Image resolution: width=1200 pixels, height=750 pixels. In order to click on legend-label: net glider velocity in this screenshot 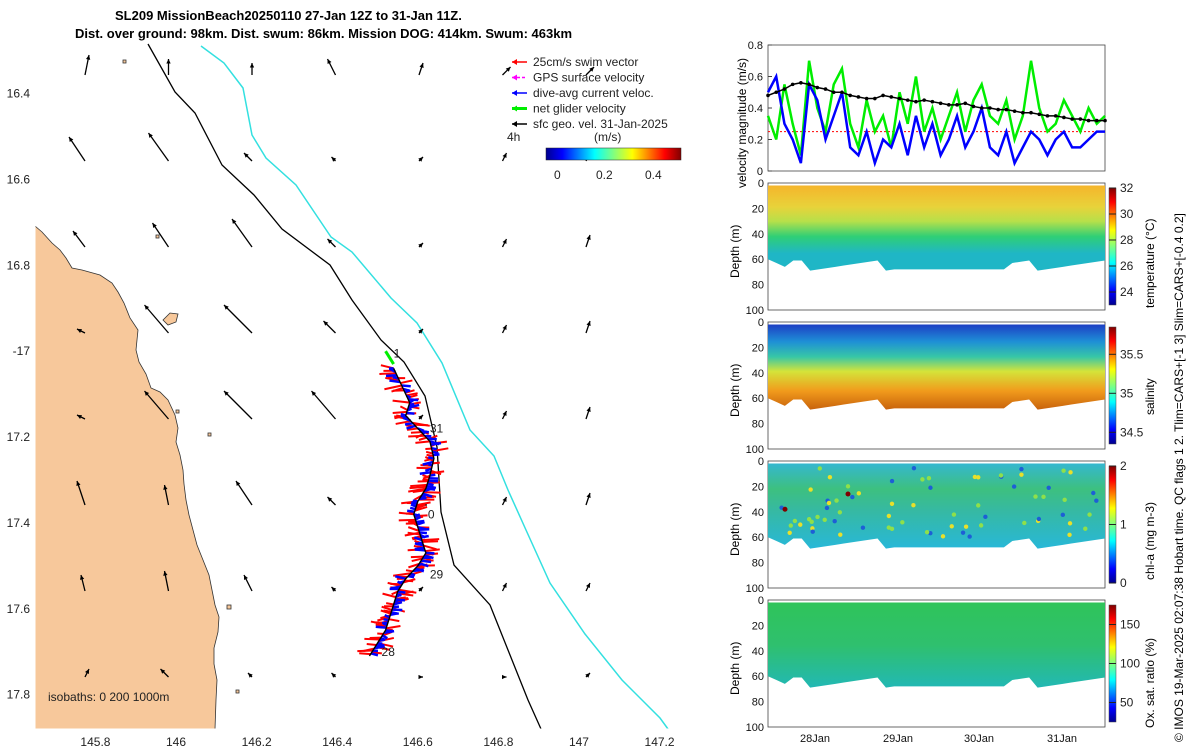, I will do `click(579, 109)`.